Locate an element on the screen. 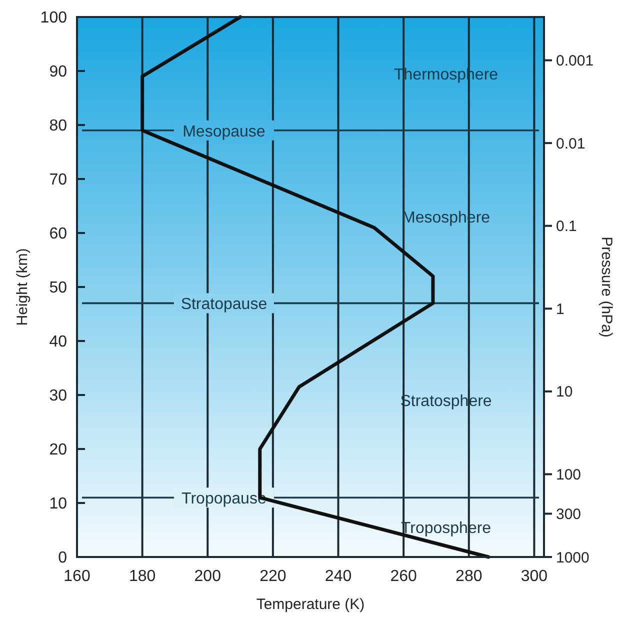  x-tick-label: 200 is located at coordinates (208, 576).